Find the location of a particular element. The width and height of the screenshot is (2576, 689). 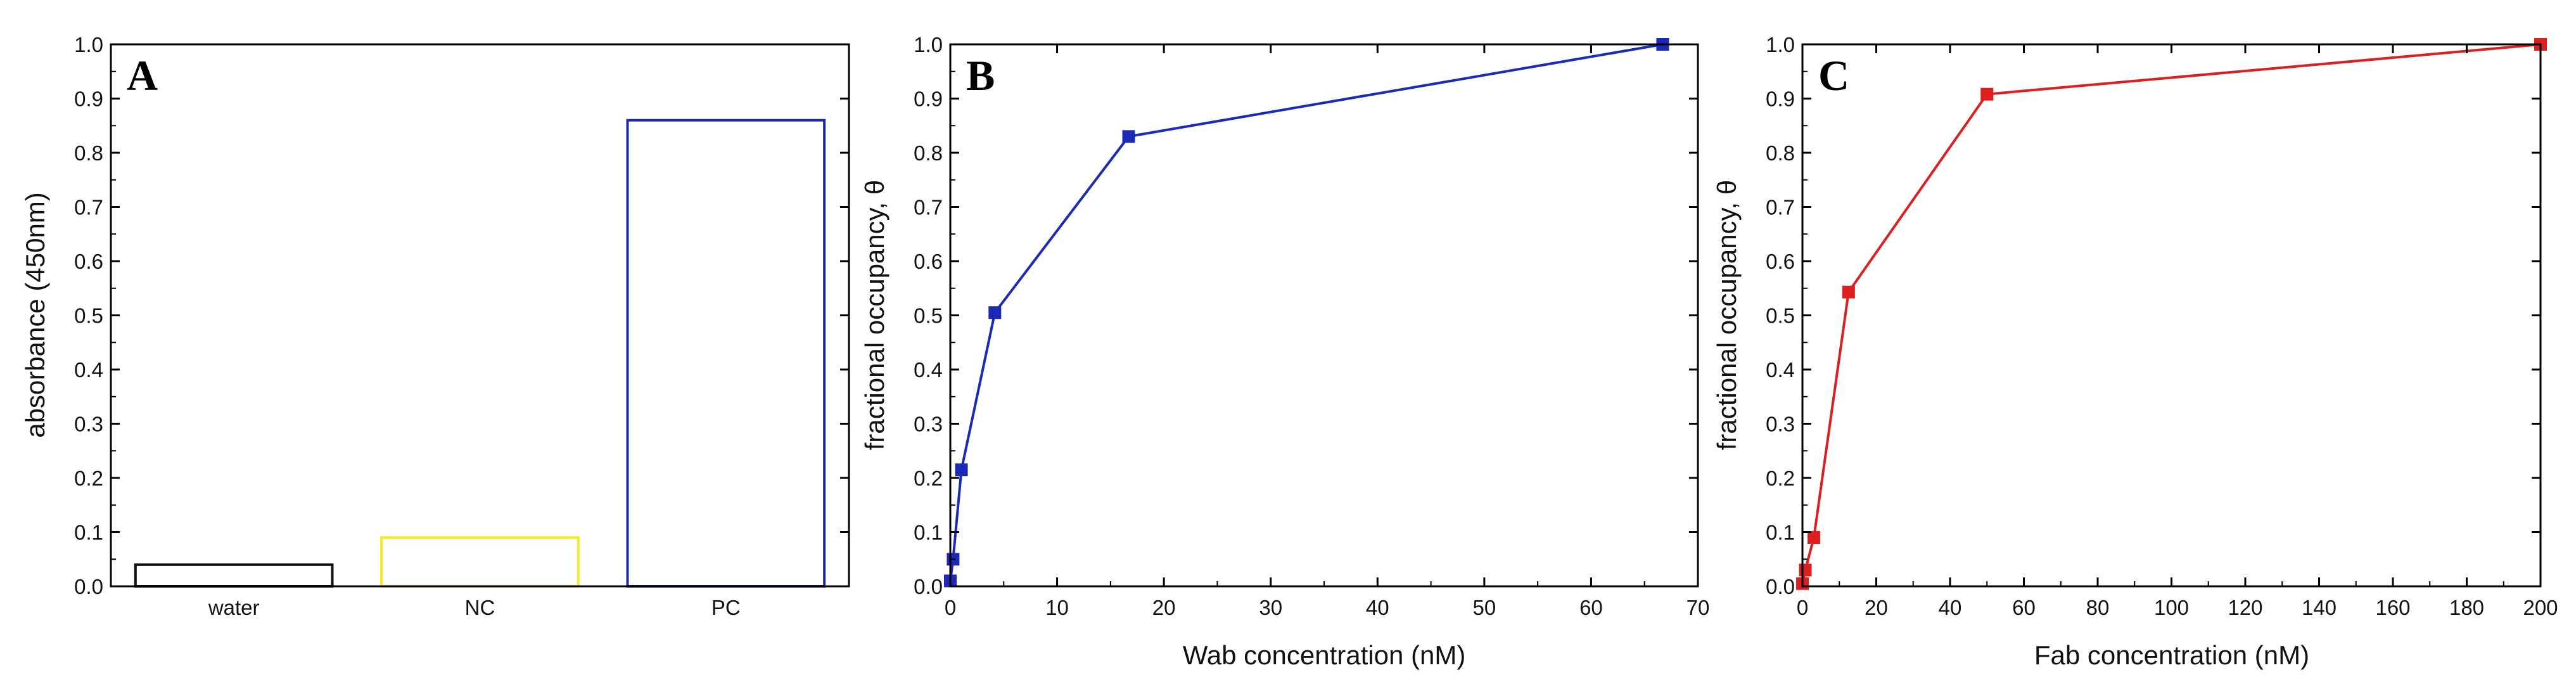

panel-a-y-tick-label-6: 0.6 is located at coordinates (89, 261).